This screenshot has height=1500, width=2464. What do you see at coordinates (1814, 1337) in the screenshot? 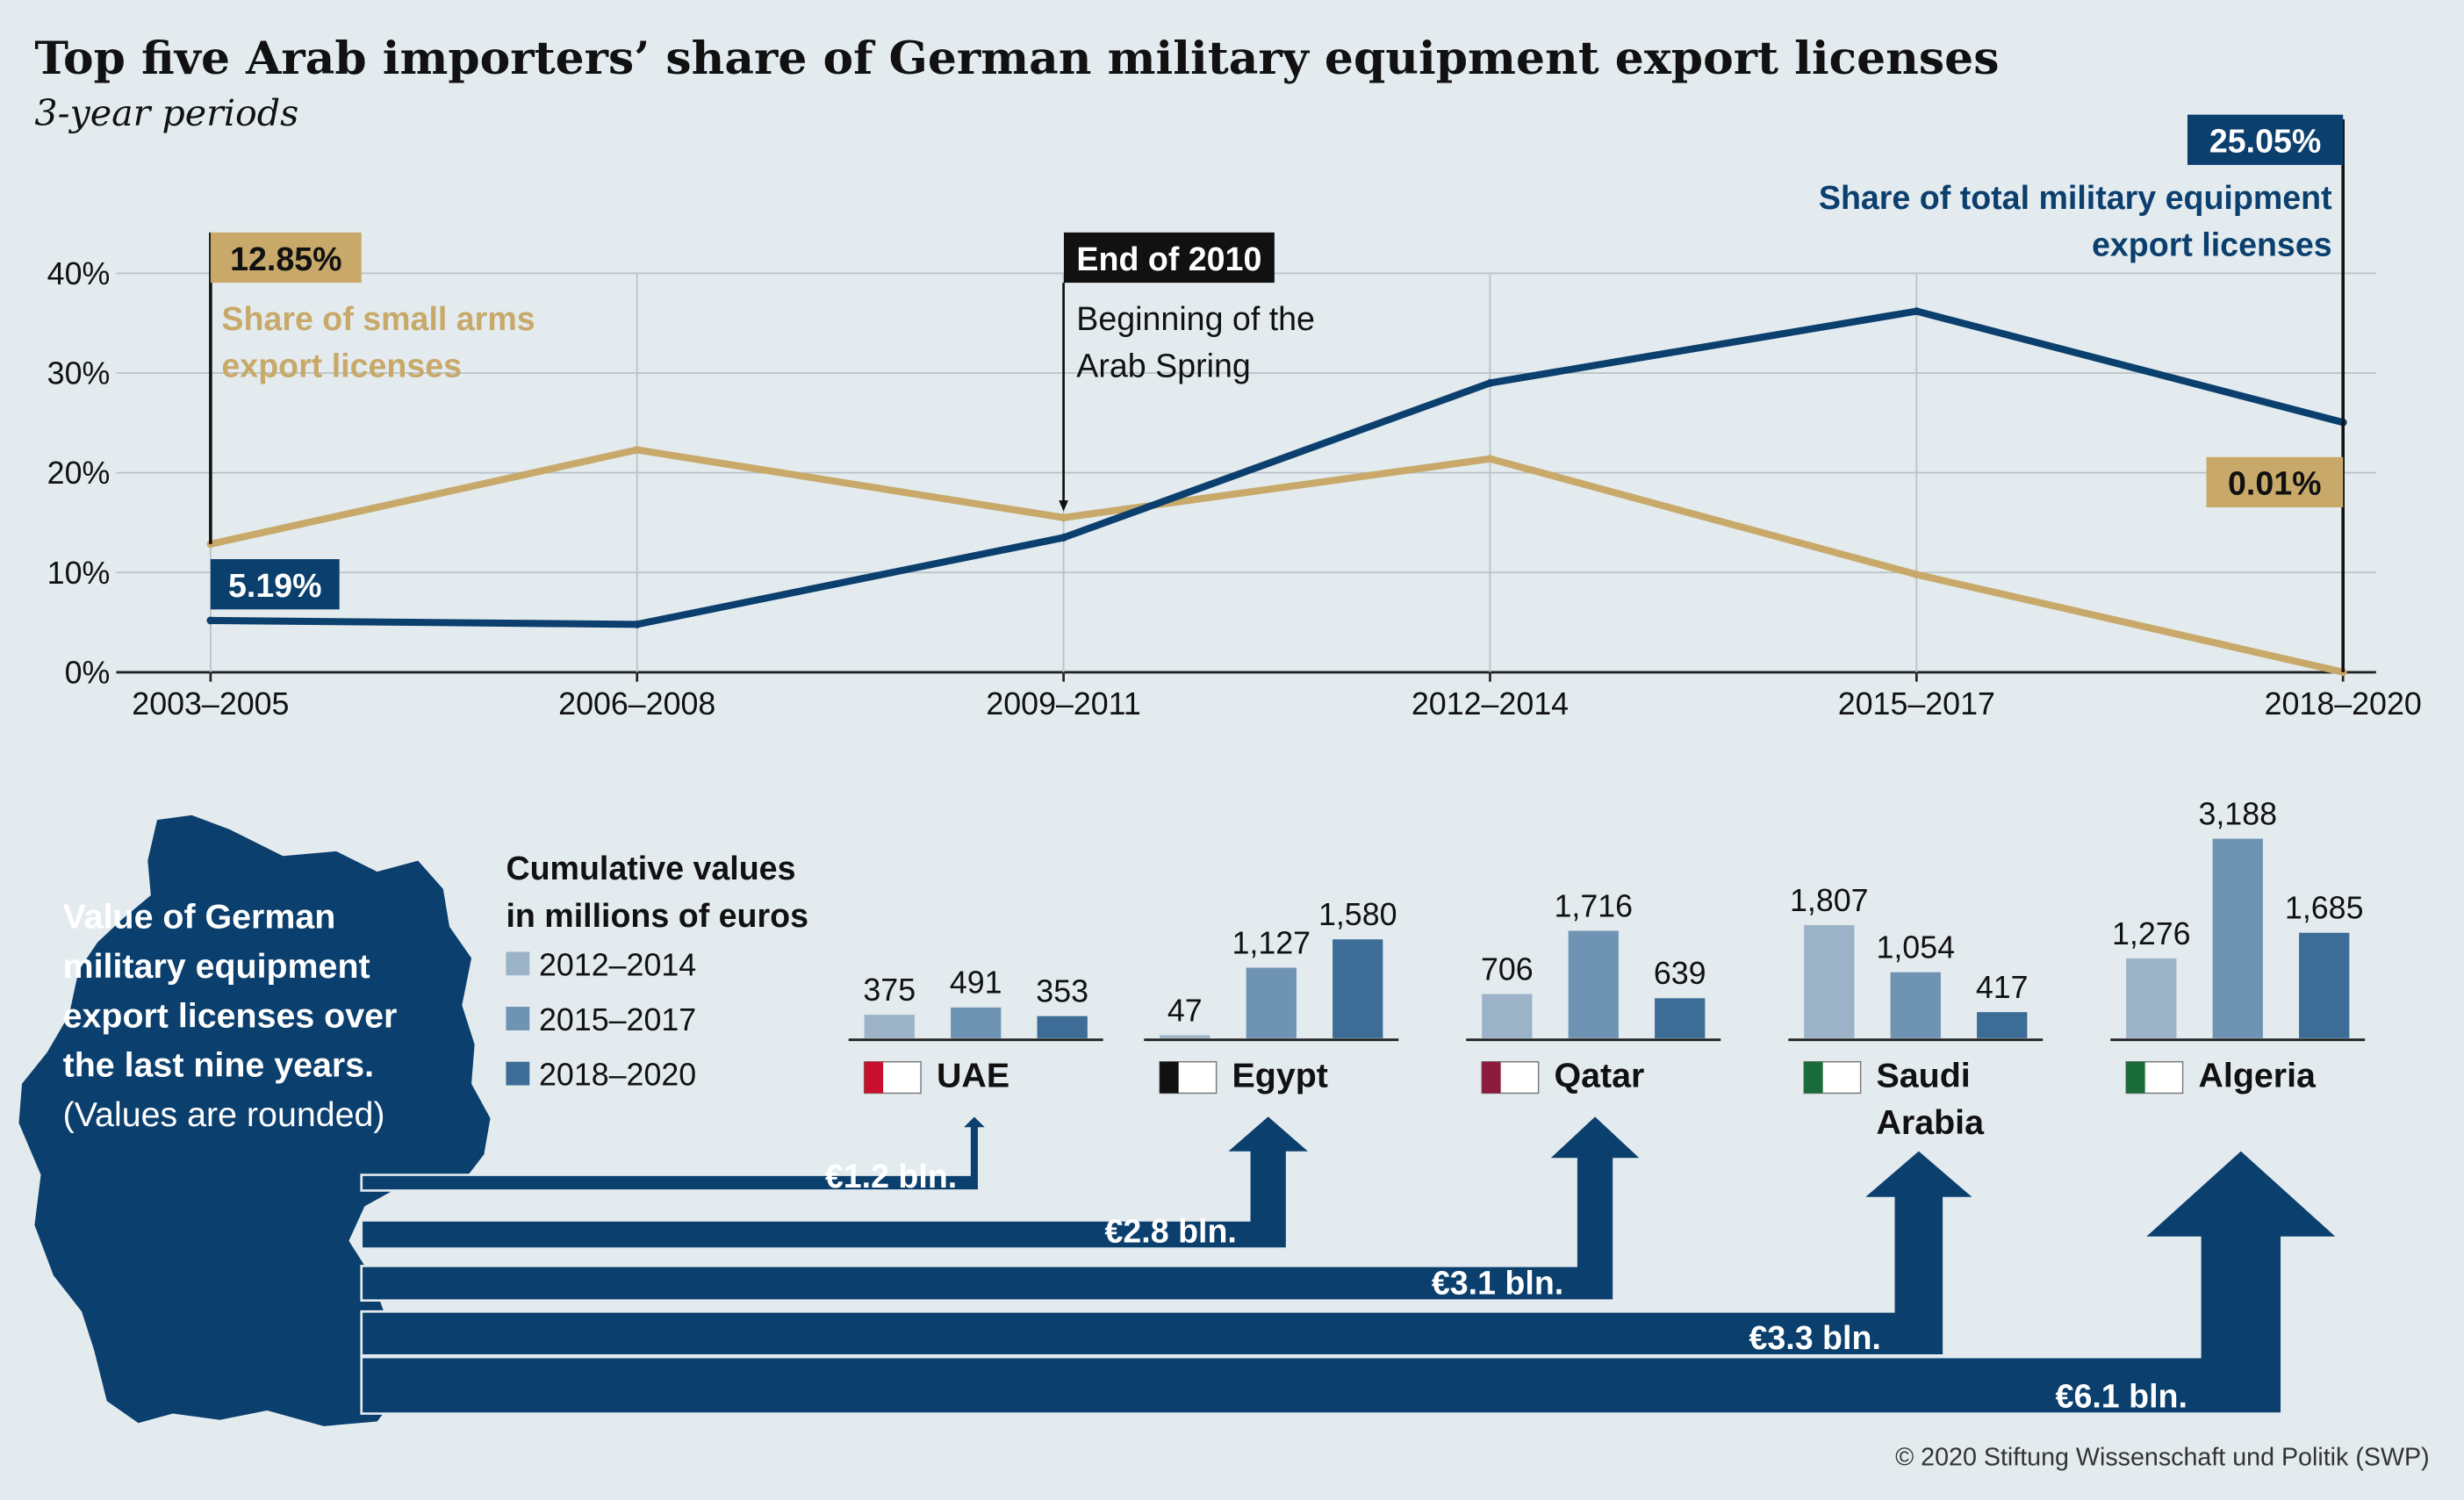
I see `total-value-label: €3.3 bln.` at bounding box center [1814, 1337].